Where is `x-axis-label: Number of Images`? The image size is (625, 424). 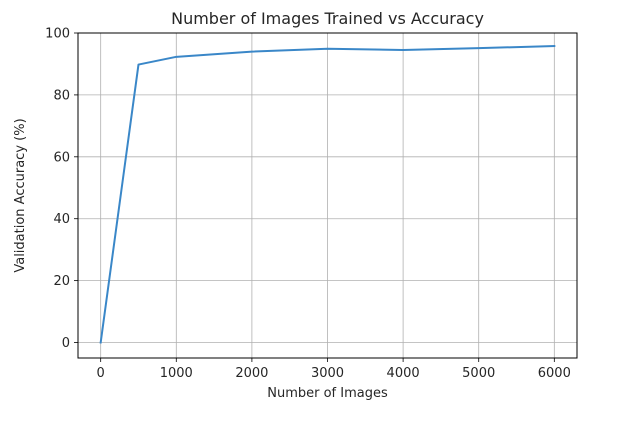 x-axis-label: Number of Images is located at coordinates (327, 393).